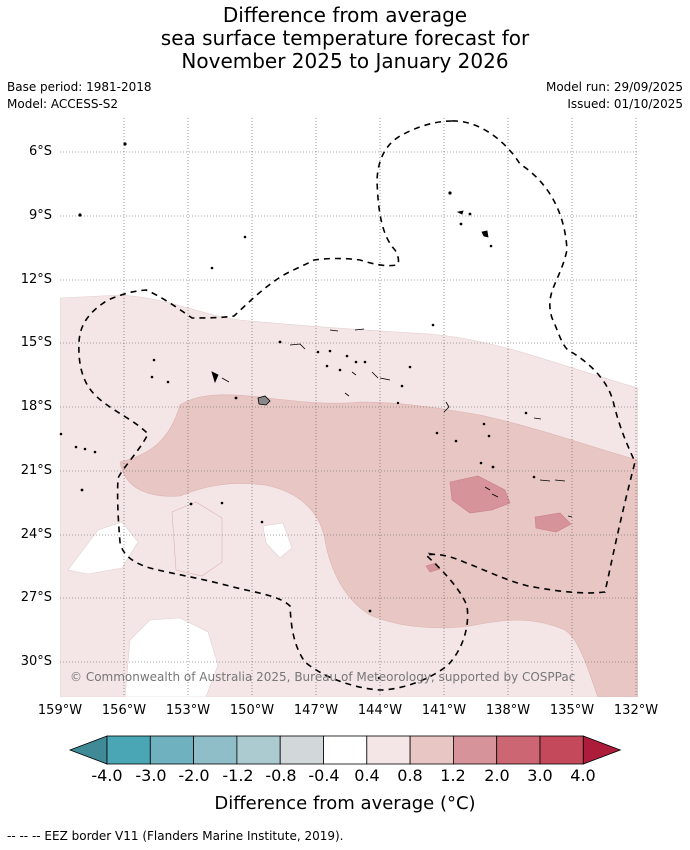 The width and height of the screenshot is (690, 850). What do you see at coordinates (60, 710) in the screenshot?
I see `lon-label: 159°W` at bounding box center [60, 710].